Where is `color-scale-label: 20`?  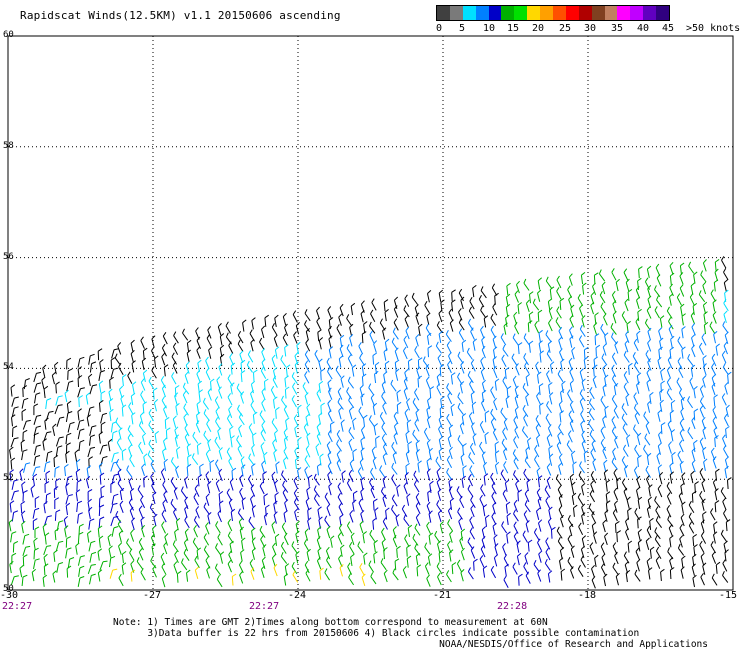
color-scale-label: 20 is located at coordinates (538, 28).